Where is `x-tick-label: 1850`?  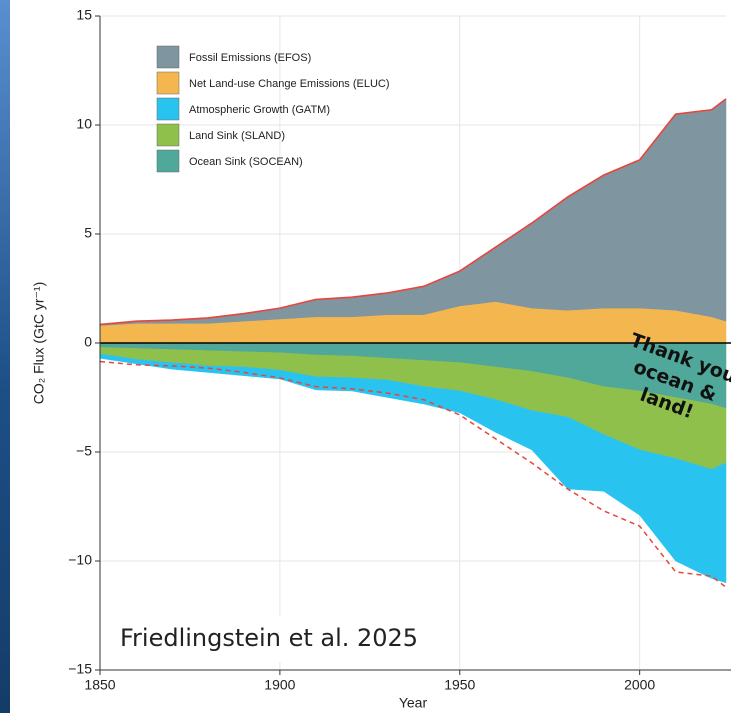 x-tick-label: 1850 is located at coordinates (99, 685).